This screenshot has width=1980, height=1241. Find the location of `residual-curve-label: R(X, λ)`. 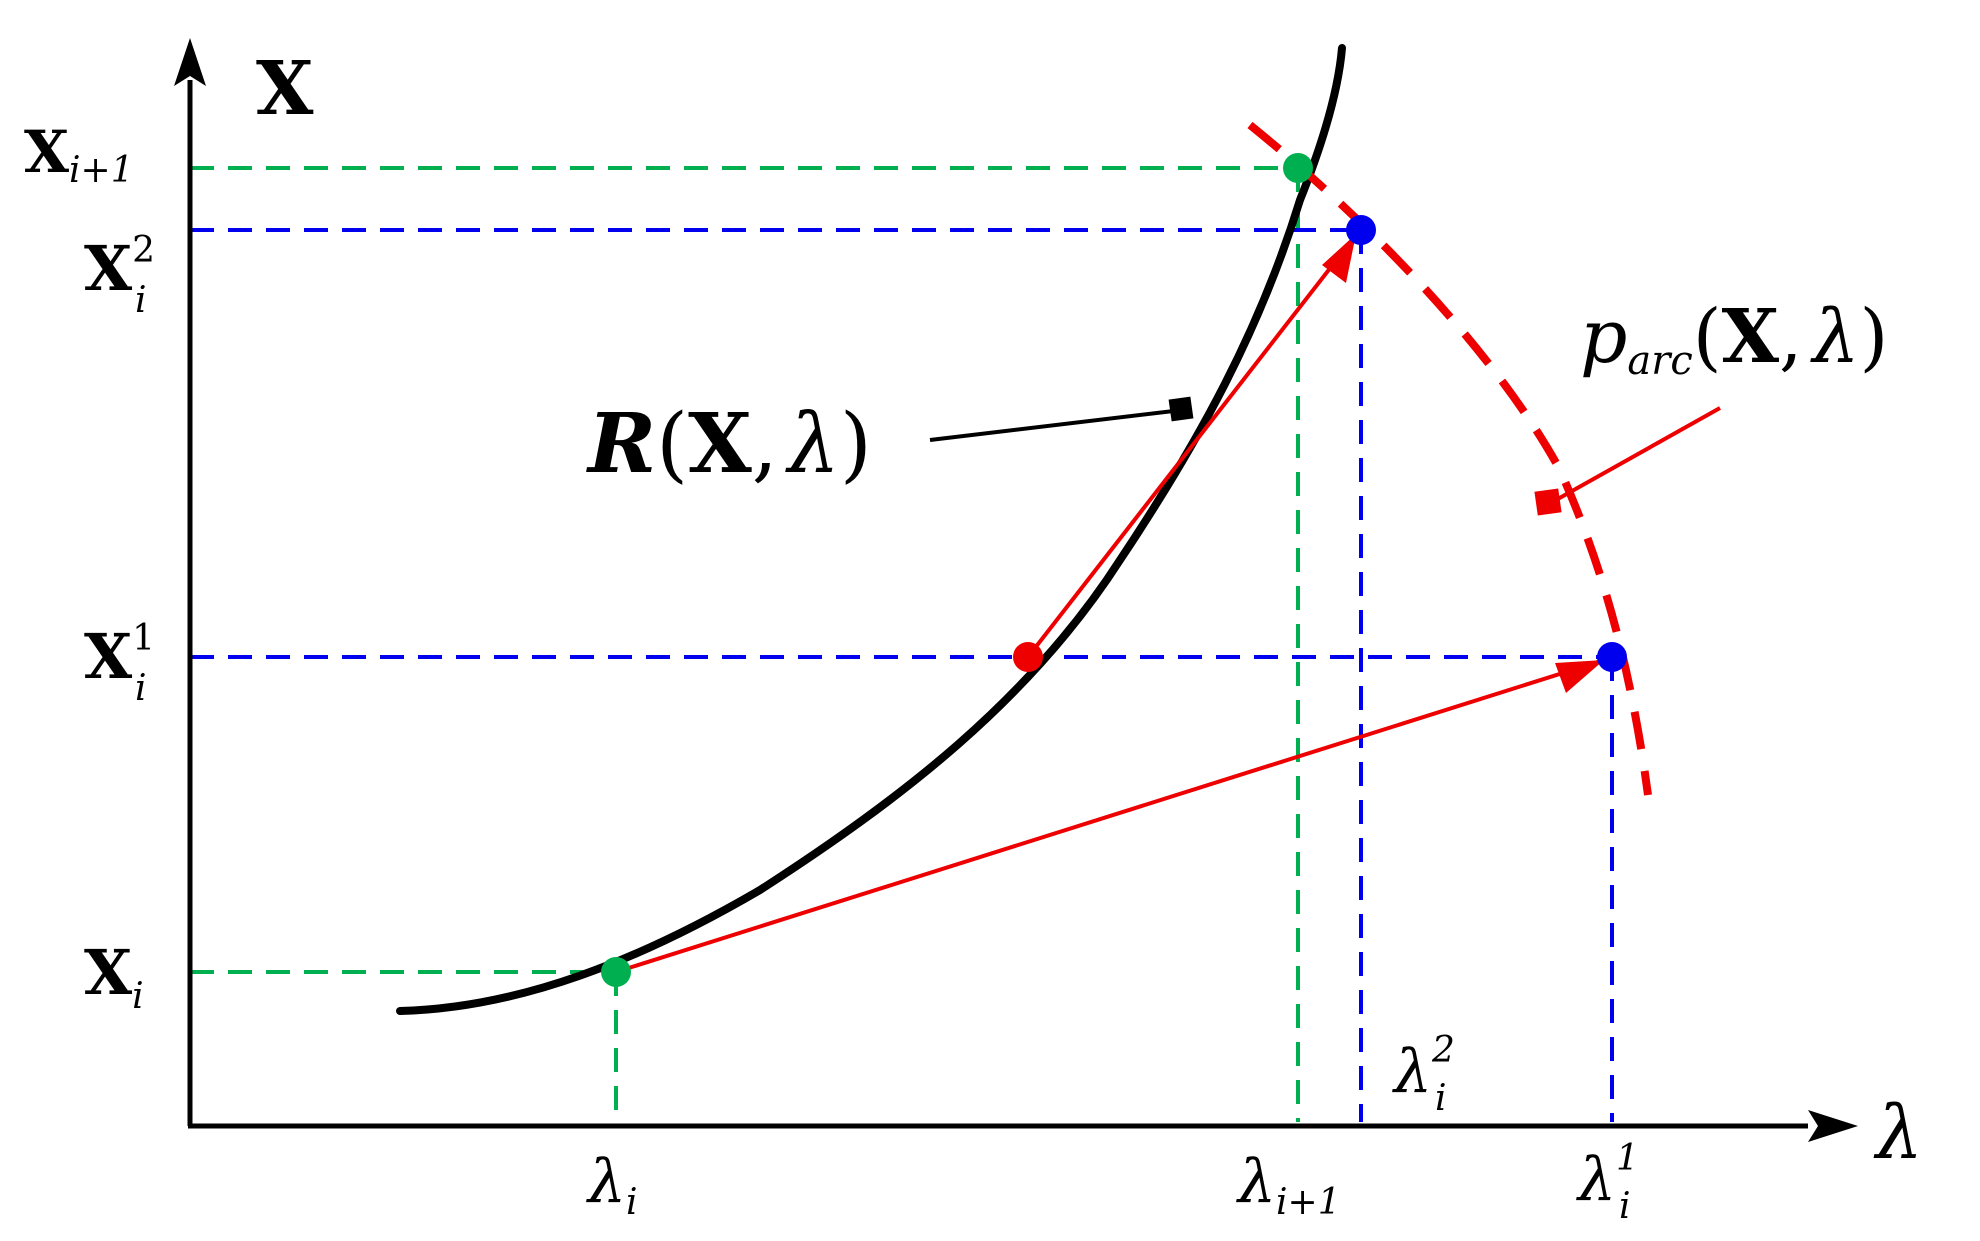

residual-curve-label: R(X, λ) is located at coordinates (729, 444).